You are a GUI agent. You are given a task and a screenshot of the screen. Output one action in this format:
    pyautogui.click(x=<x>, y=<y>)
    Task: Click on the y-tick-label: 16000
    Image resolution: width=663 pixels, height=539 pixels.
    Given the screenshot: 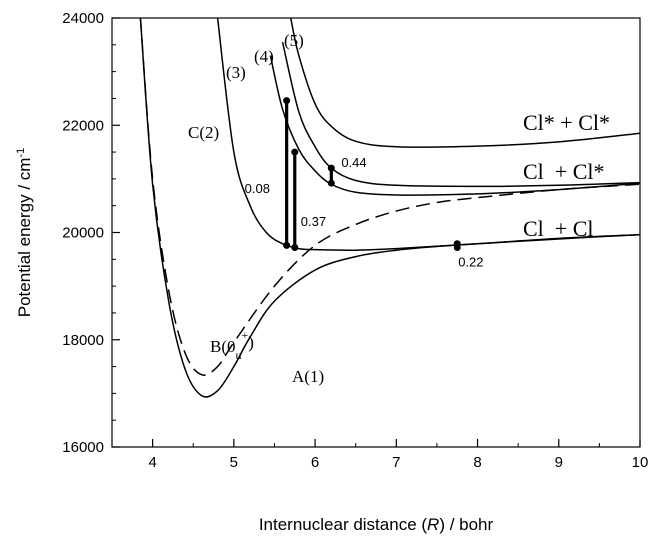 What is the action you would take?
    pyautogui.click(x=83, y=447)
    